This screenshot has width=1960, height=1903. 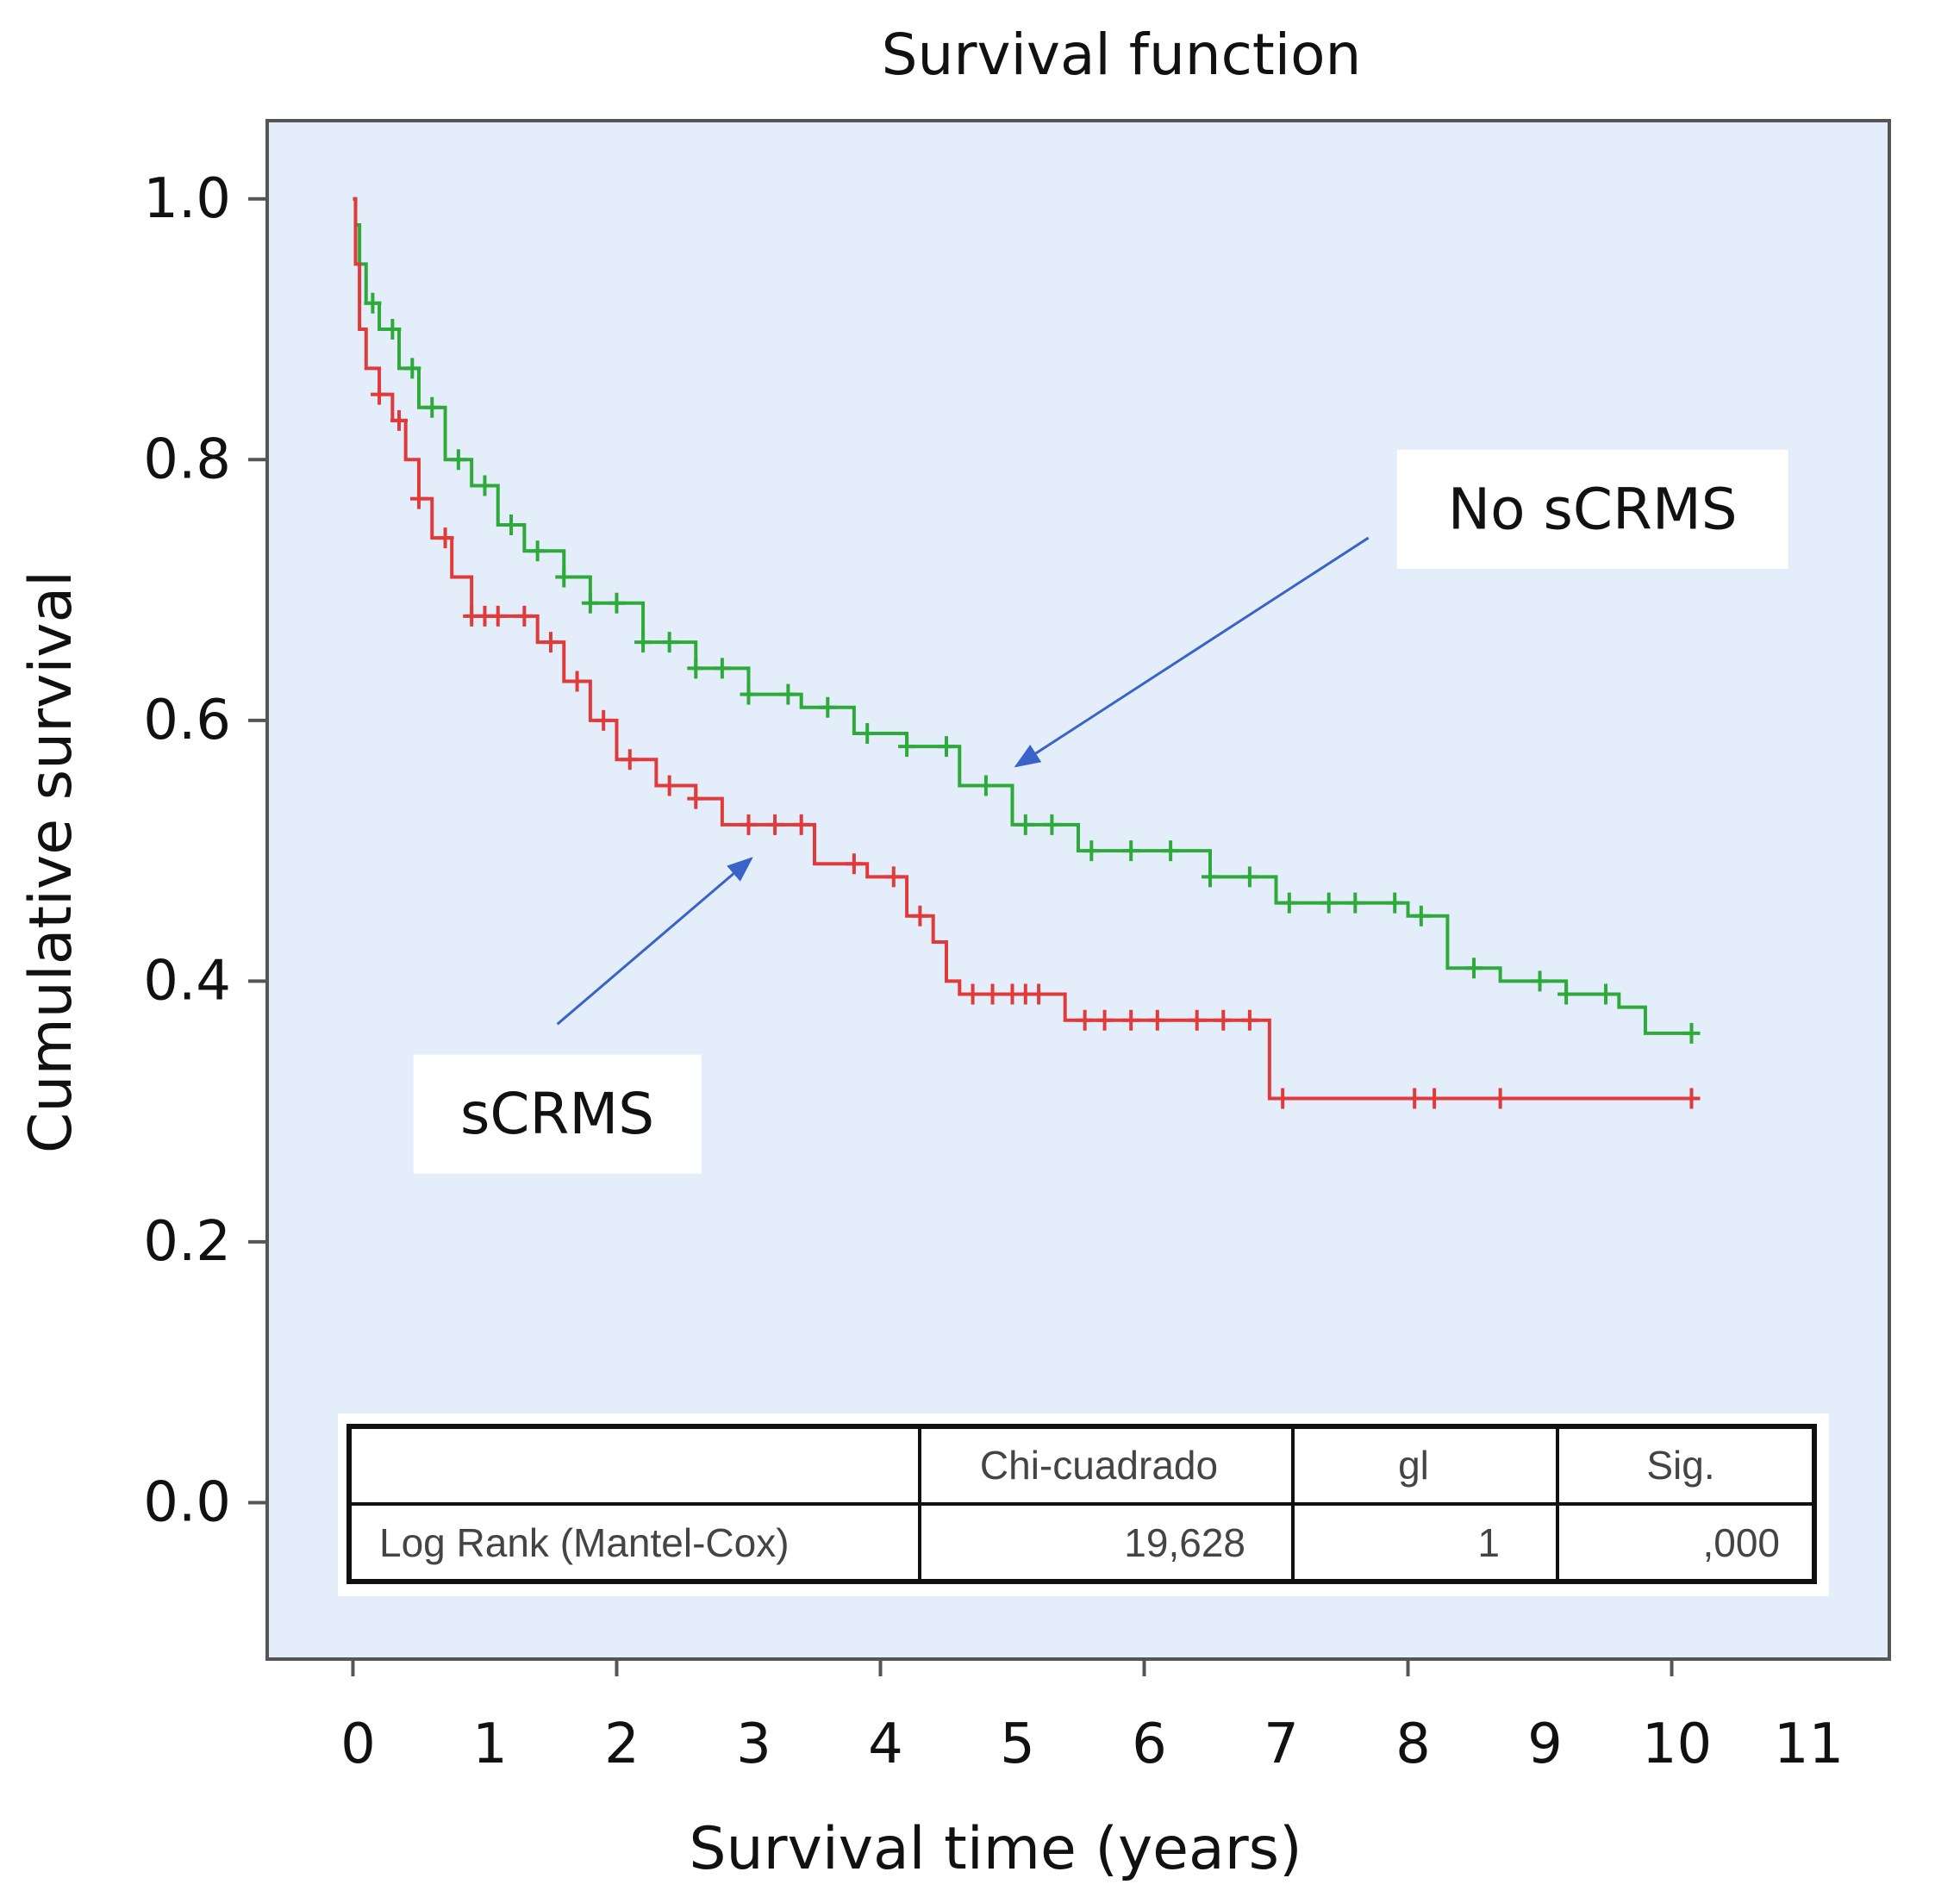 I want to click on y-tick-label: 0.2, so click(x=187, y=1242).